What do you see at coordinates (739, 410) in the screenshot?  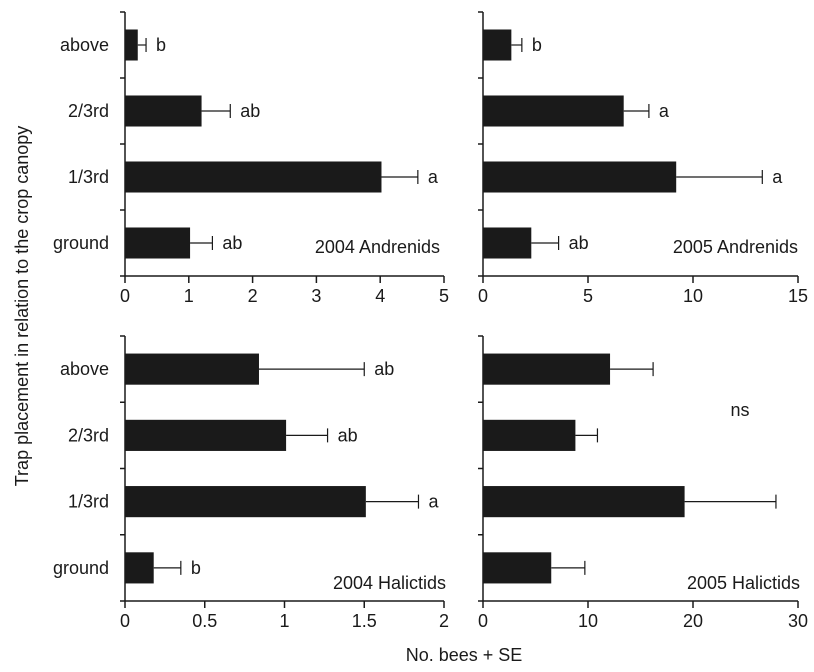 I see `ns-annotation: ns` at bounding box center [739, 410].